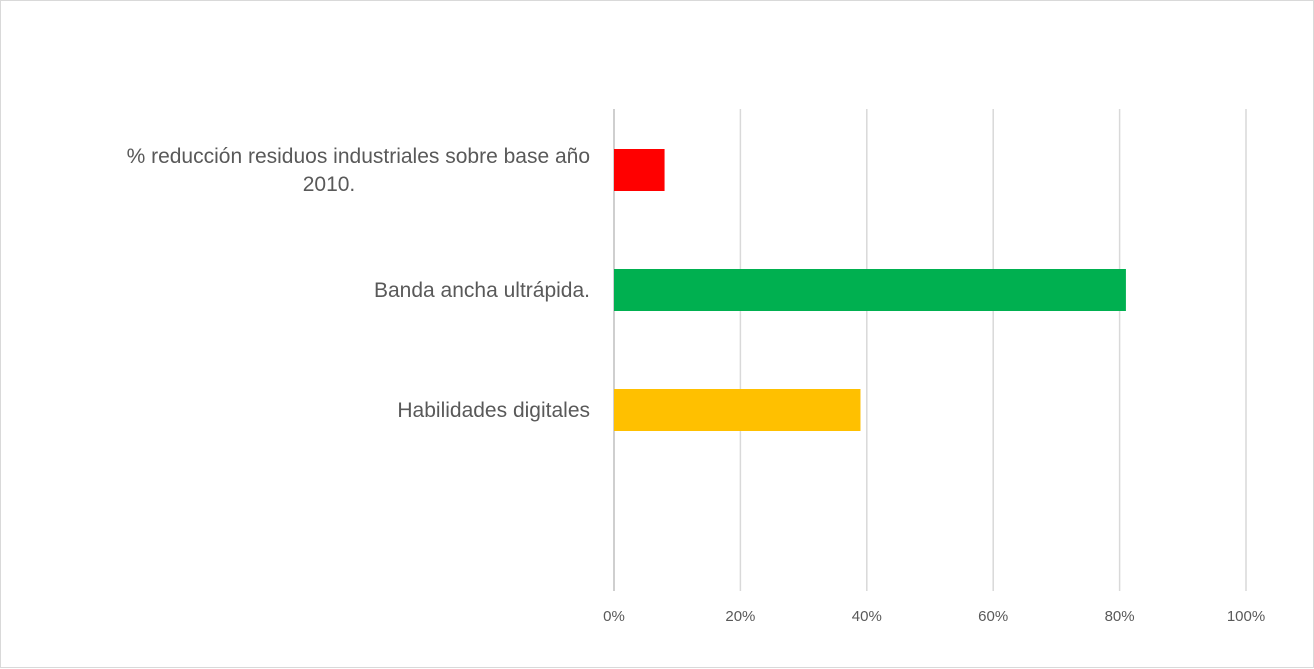 The width and height of the screenshot is (1314, 669). What do you see at coordinates (867, 616) in the screenshot?
I see `x-tick-label: 40%` at bounding box center [867, 616].